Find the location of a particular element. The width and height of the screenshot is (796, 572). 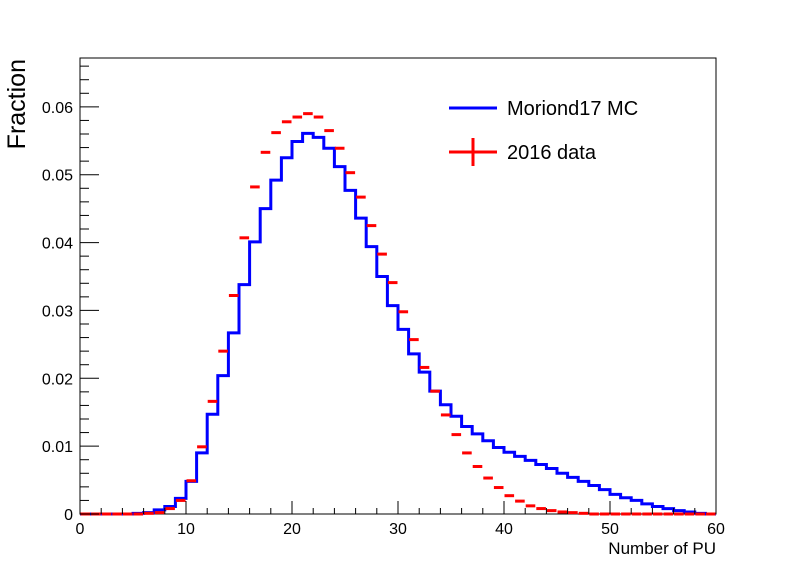

y-tick-label: 0.03 is located at coordinates (57, 311).